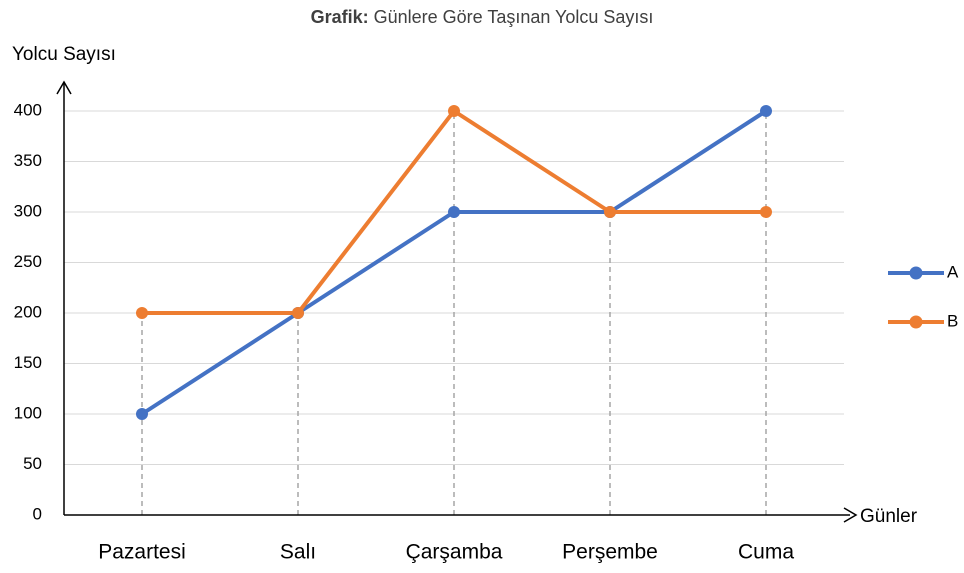  I want to click on y-tick-label: 400, so click(28, 109).